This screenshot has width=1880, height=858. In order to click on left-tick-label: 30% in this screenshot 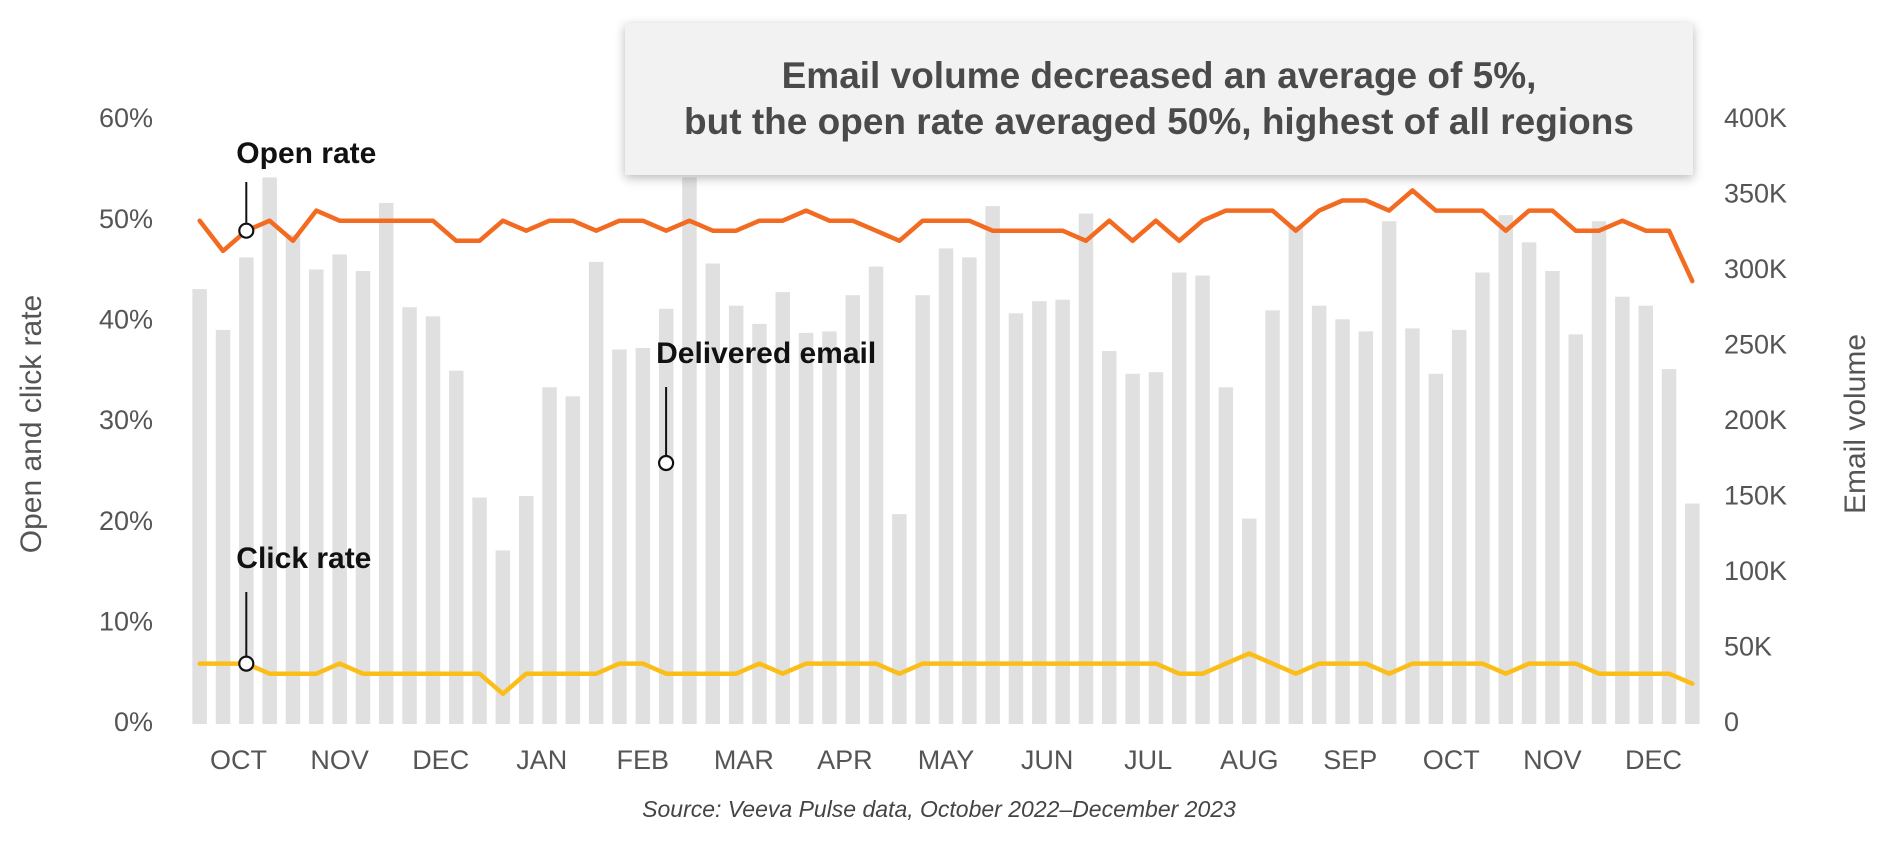, I will do `click(126, 420)`.